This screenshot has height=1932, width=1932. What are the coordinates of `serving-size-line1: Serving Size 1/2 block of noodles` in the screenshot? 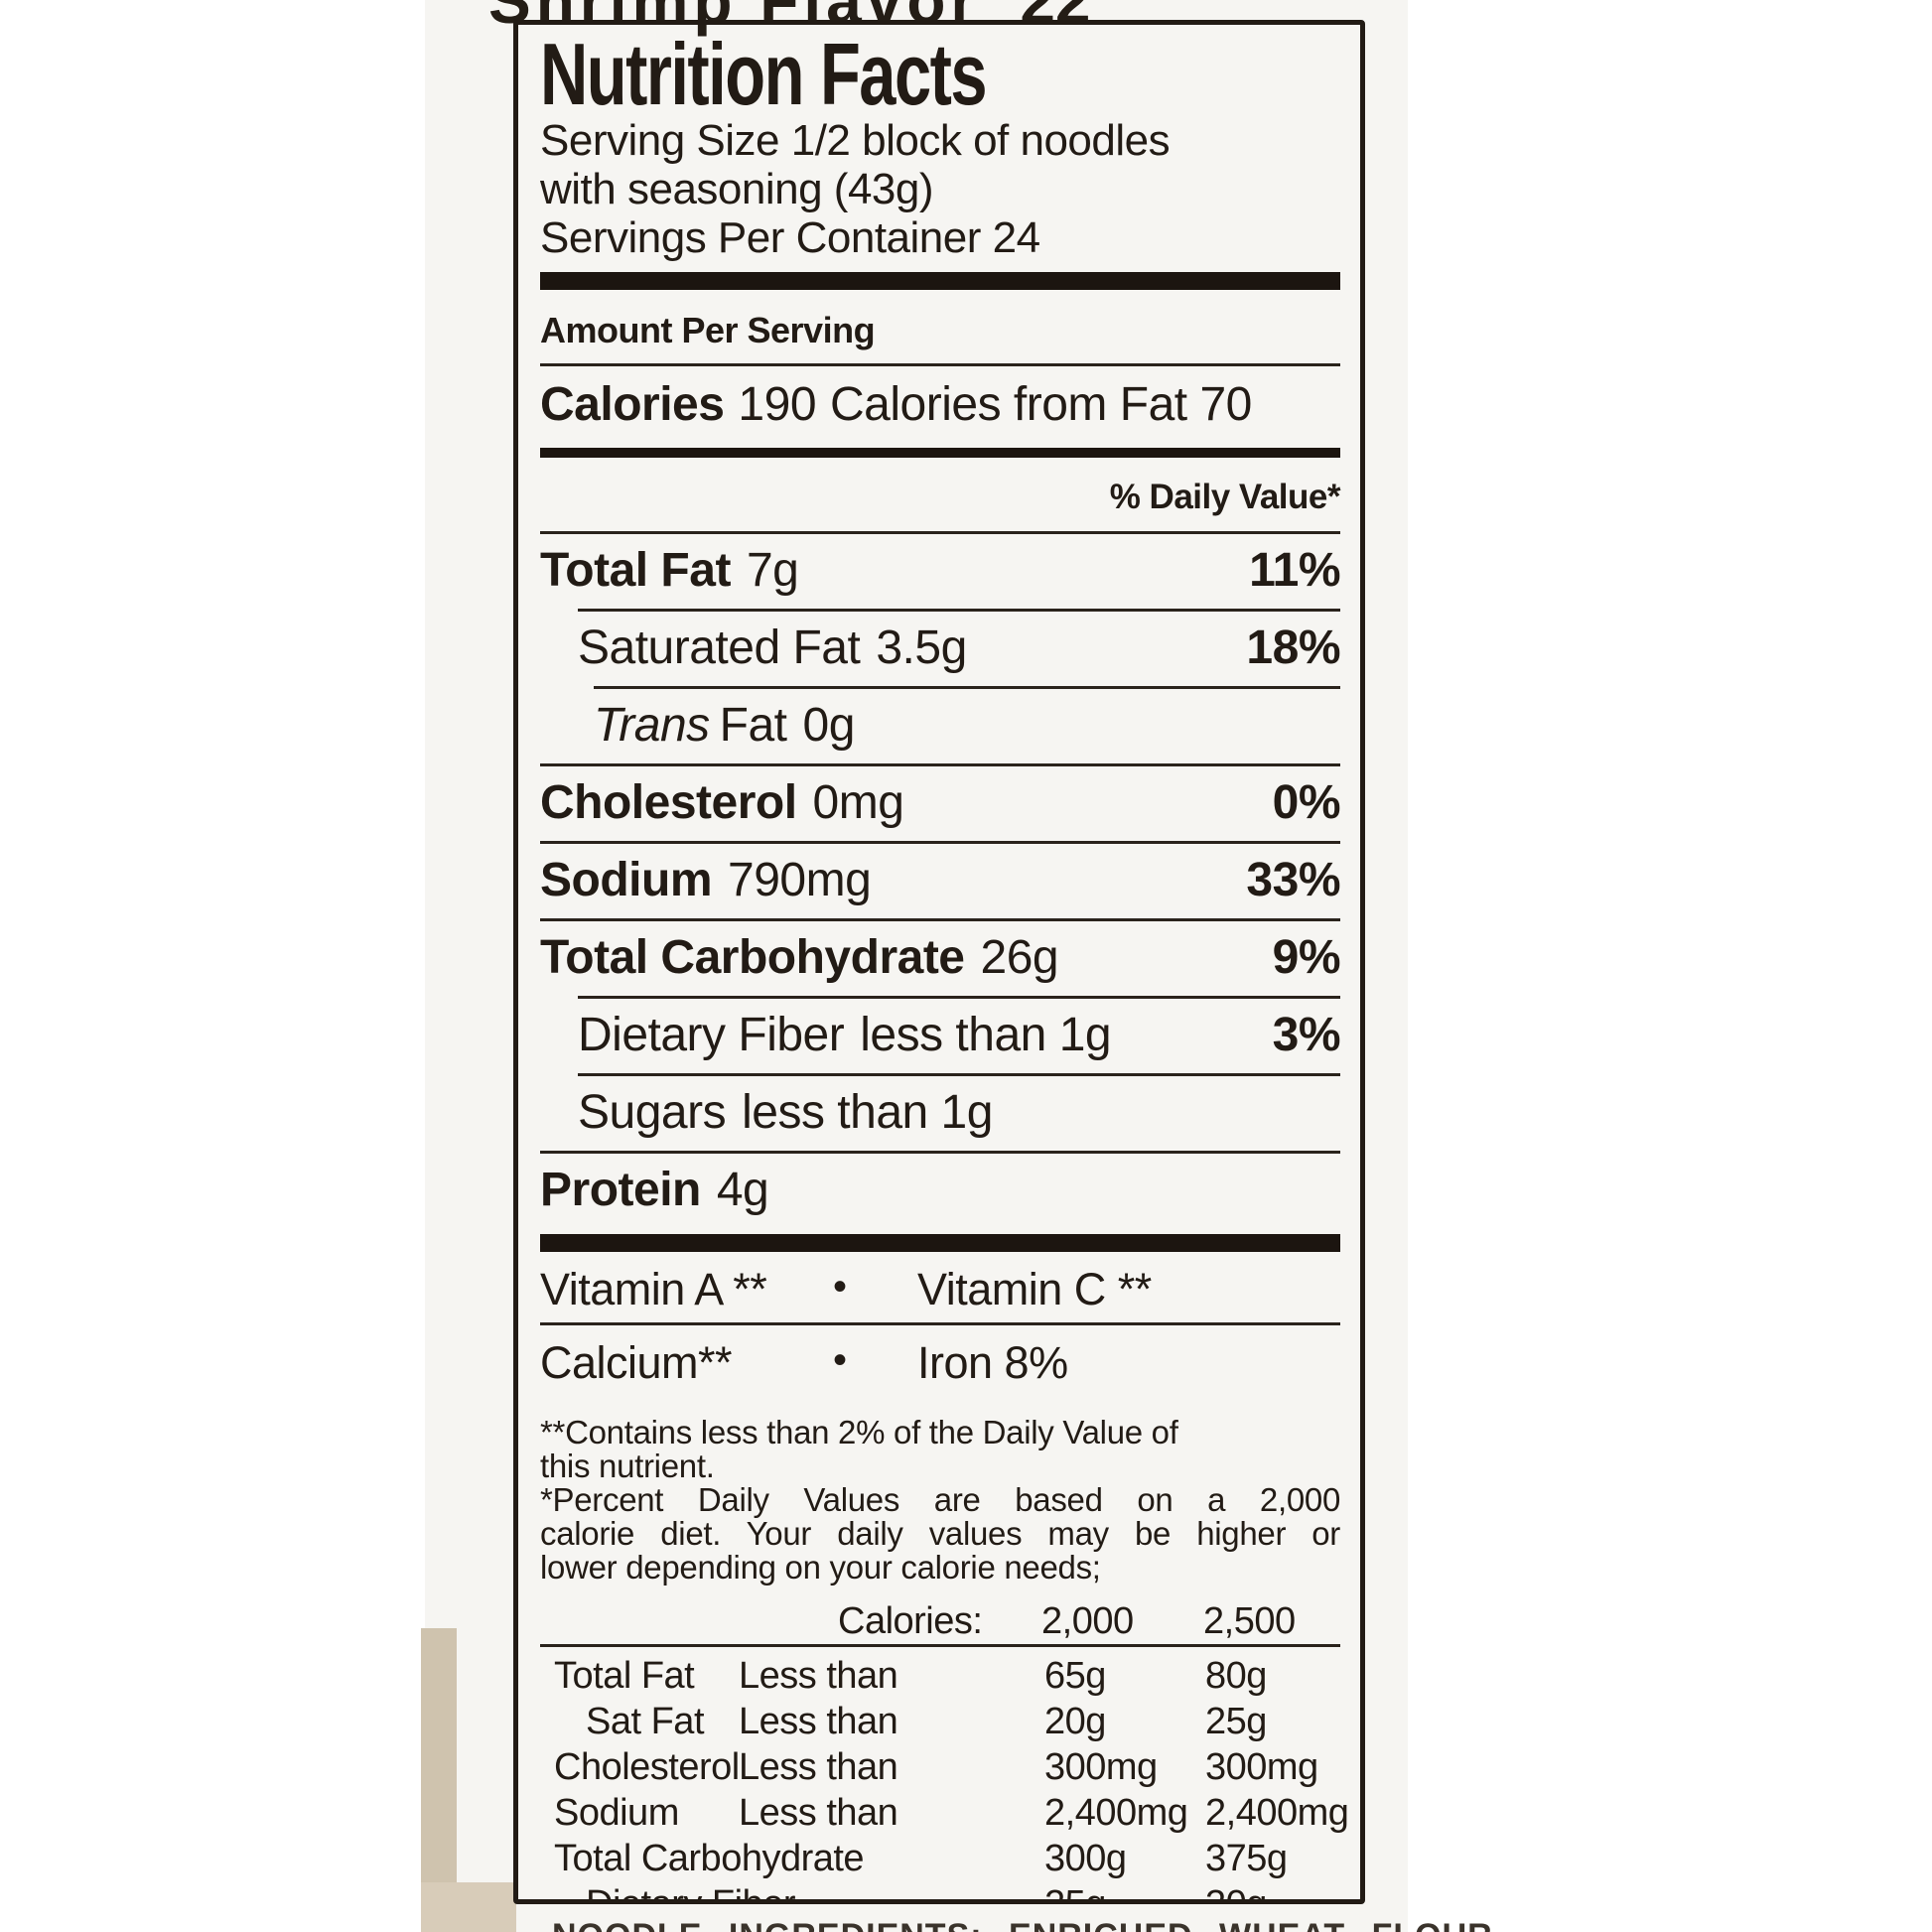 It's located at (856, 141).